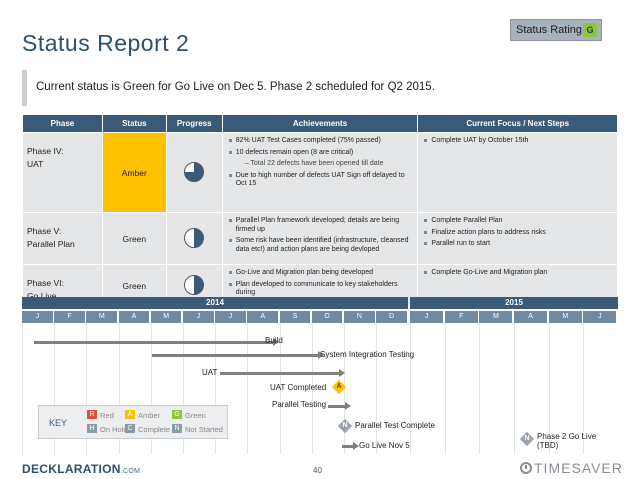 The height and width of the screenshot is (479, 638). What do you see at coordinates (45, 283) in the screenshot?
I see `phase-number: Phase VI:` at bounding box center [45, 283].